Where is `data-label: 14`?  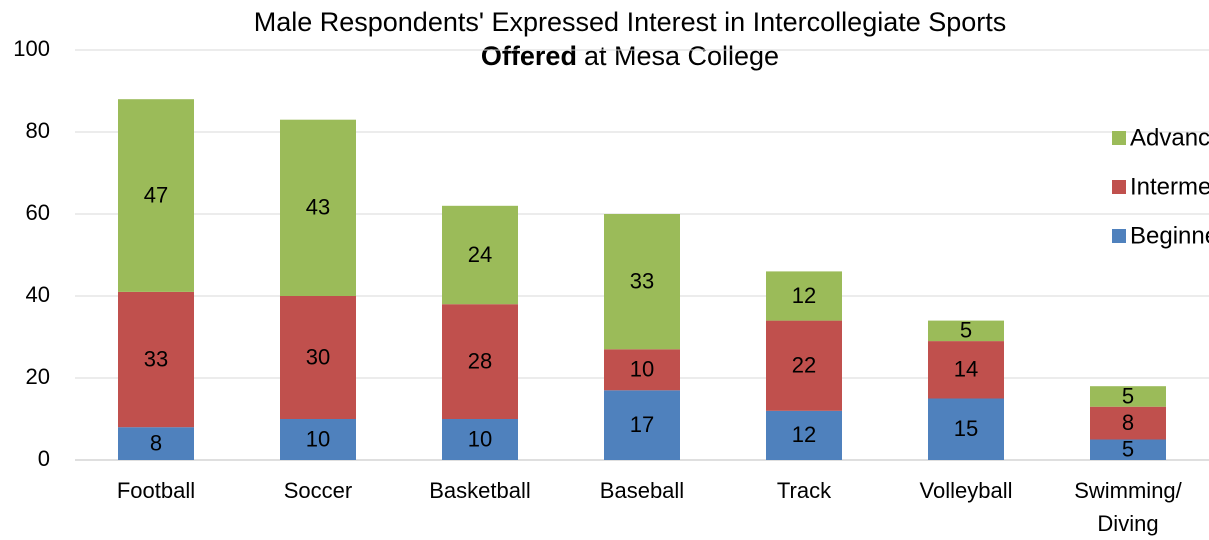 data-label: 14 is located at coordinates (966, 369).